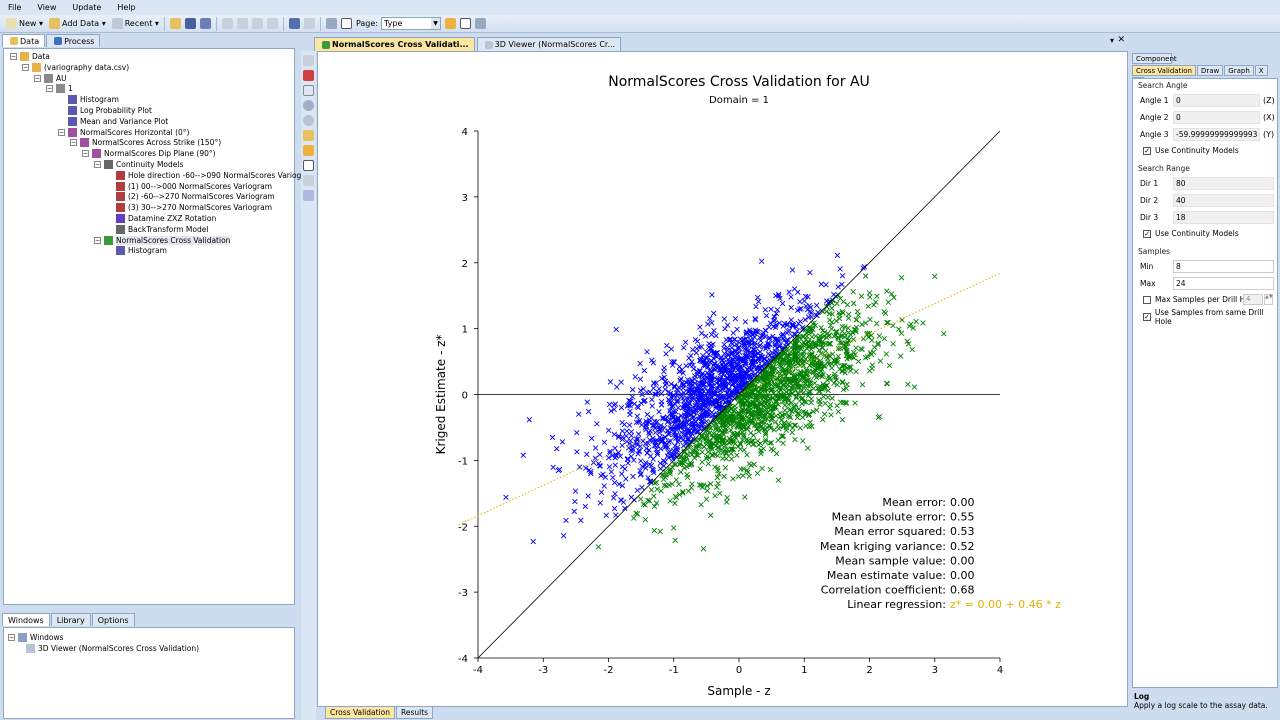 Image resolution: width=1280 pixels, height=720 pixels. I want to click on run-icon, so click(227, 23).